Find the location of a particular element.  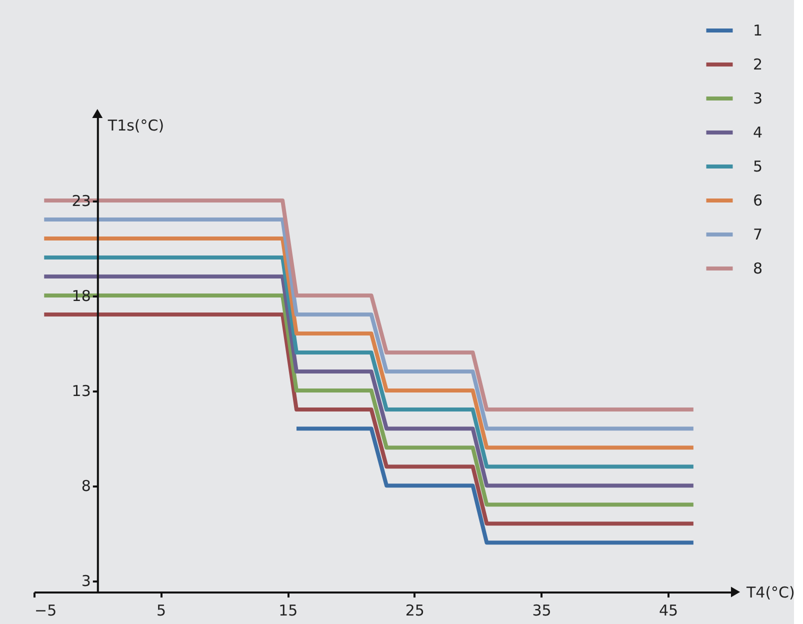

x-tick-label: 15 is located at coordinates (288, 611).